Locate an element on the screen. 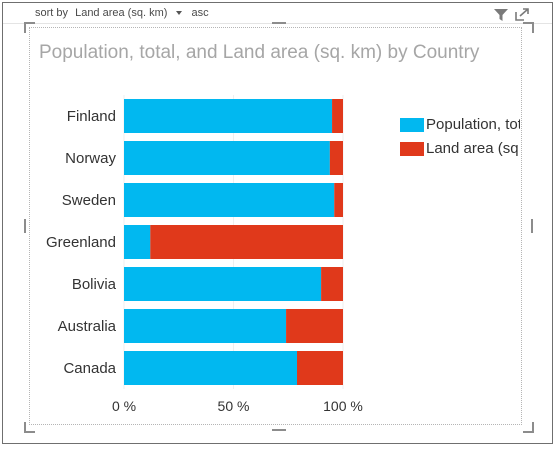  filter-icon is located at coordinates (501, 15).